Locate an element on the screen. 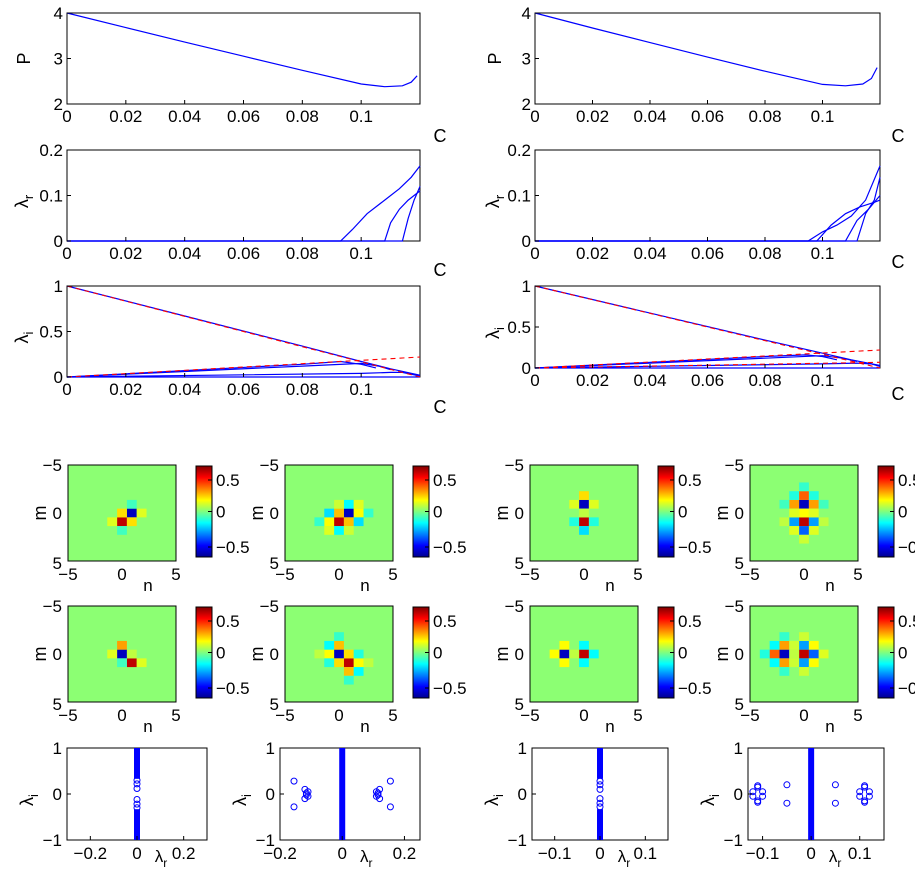  x-tick-label-P2-4: 0.08 is located at coordinates (764, 116).